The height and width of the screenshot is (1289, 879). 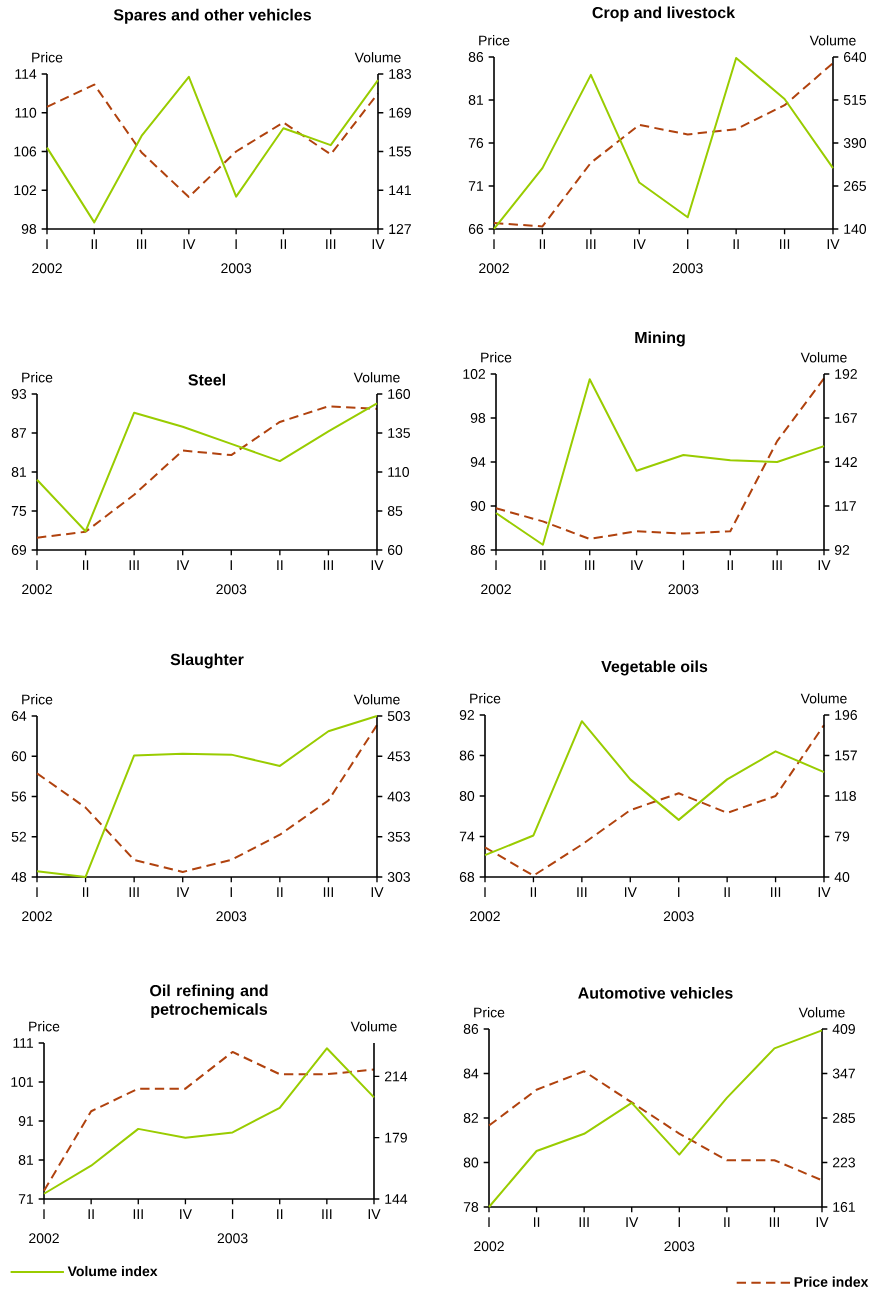 I want to click on chart-title: Crop and livestock, so click(x=664, y=14).